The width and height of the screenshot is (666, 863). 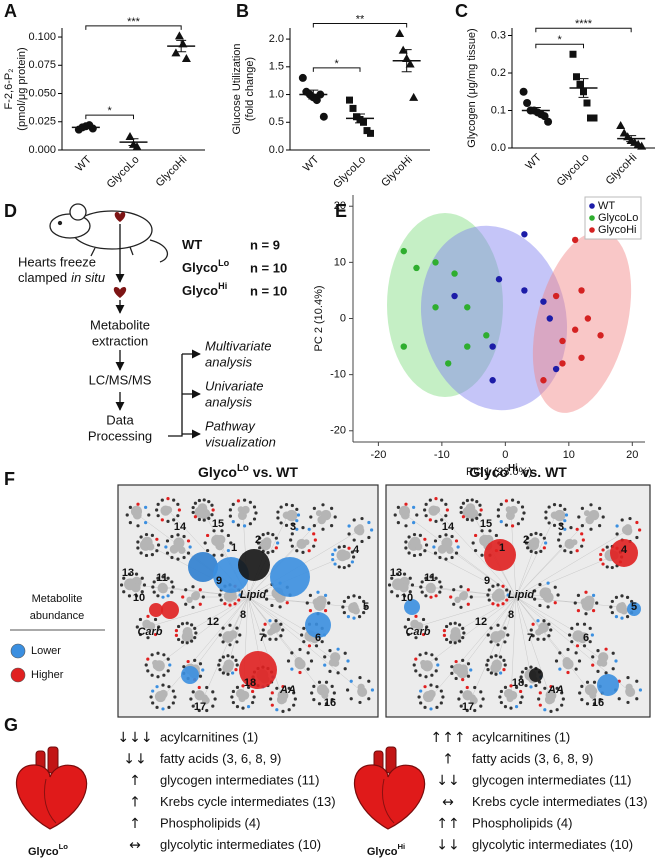 I want to click on cluster-label: 2, so click(x=526, y=540).